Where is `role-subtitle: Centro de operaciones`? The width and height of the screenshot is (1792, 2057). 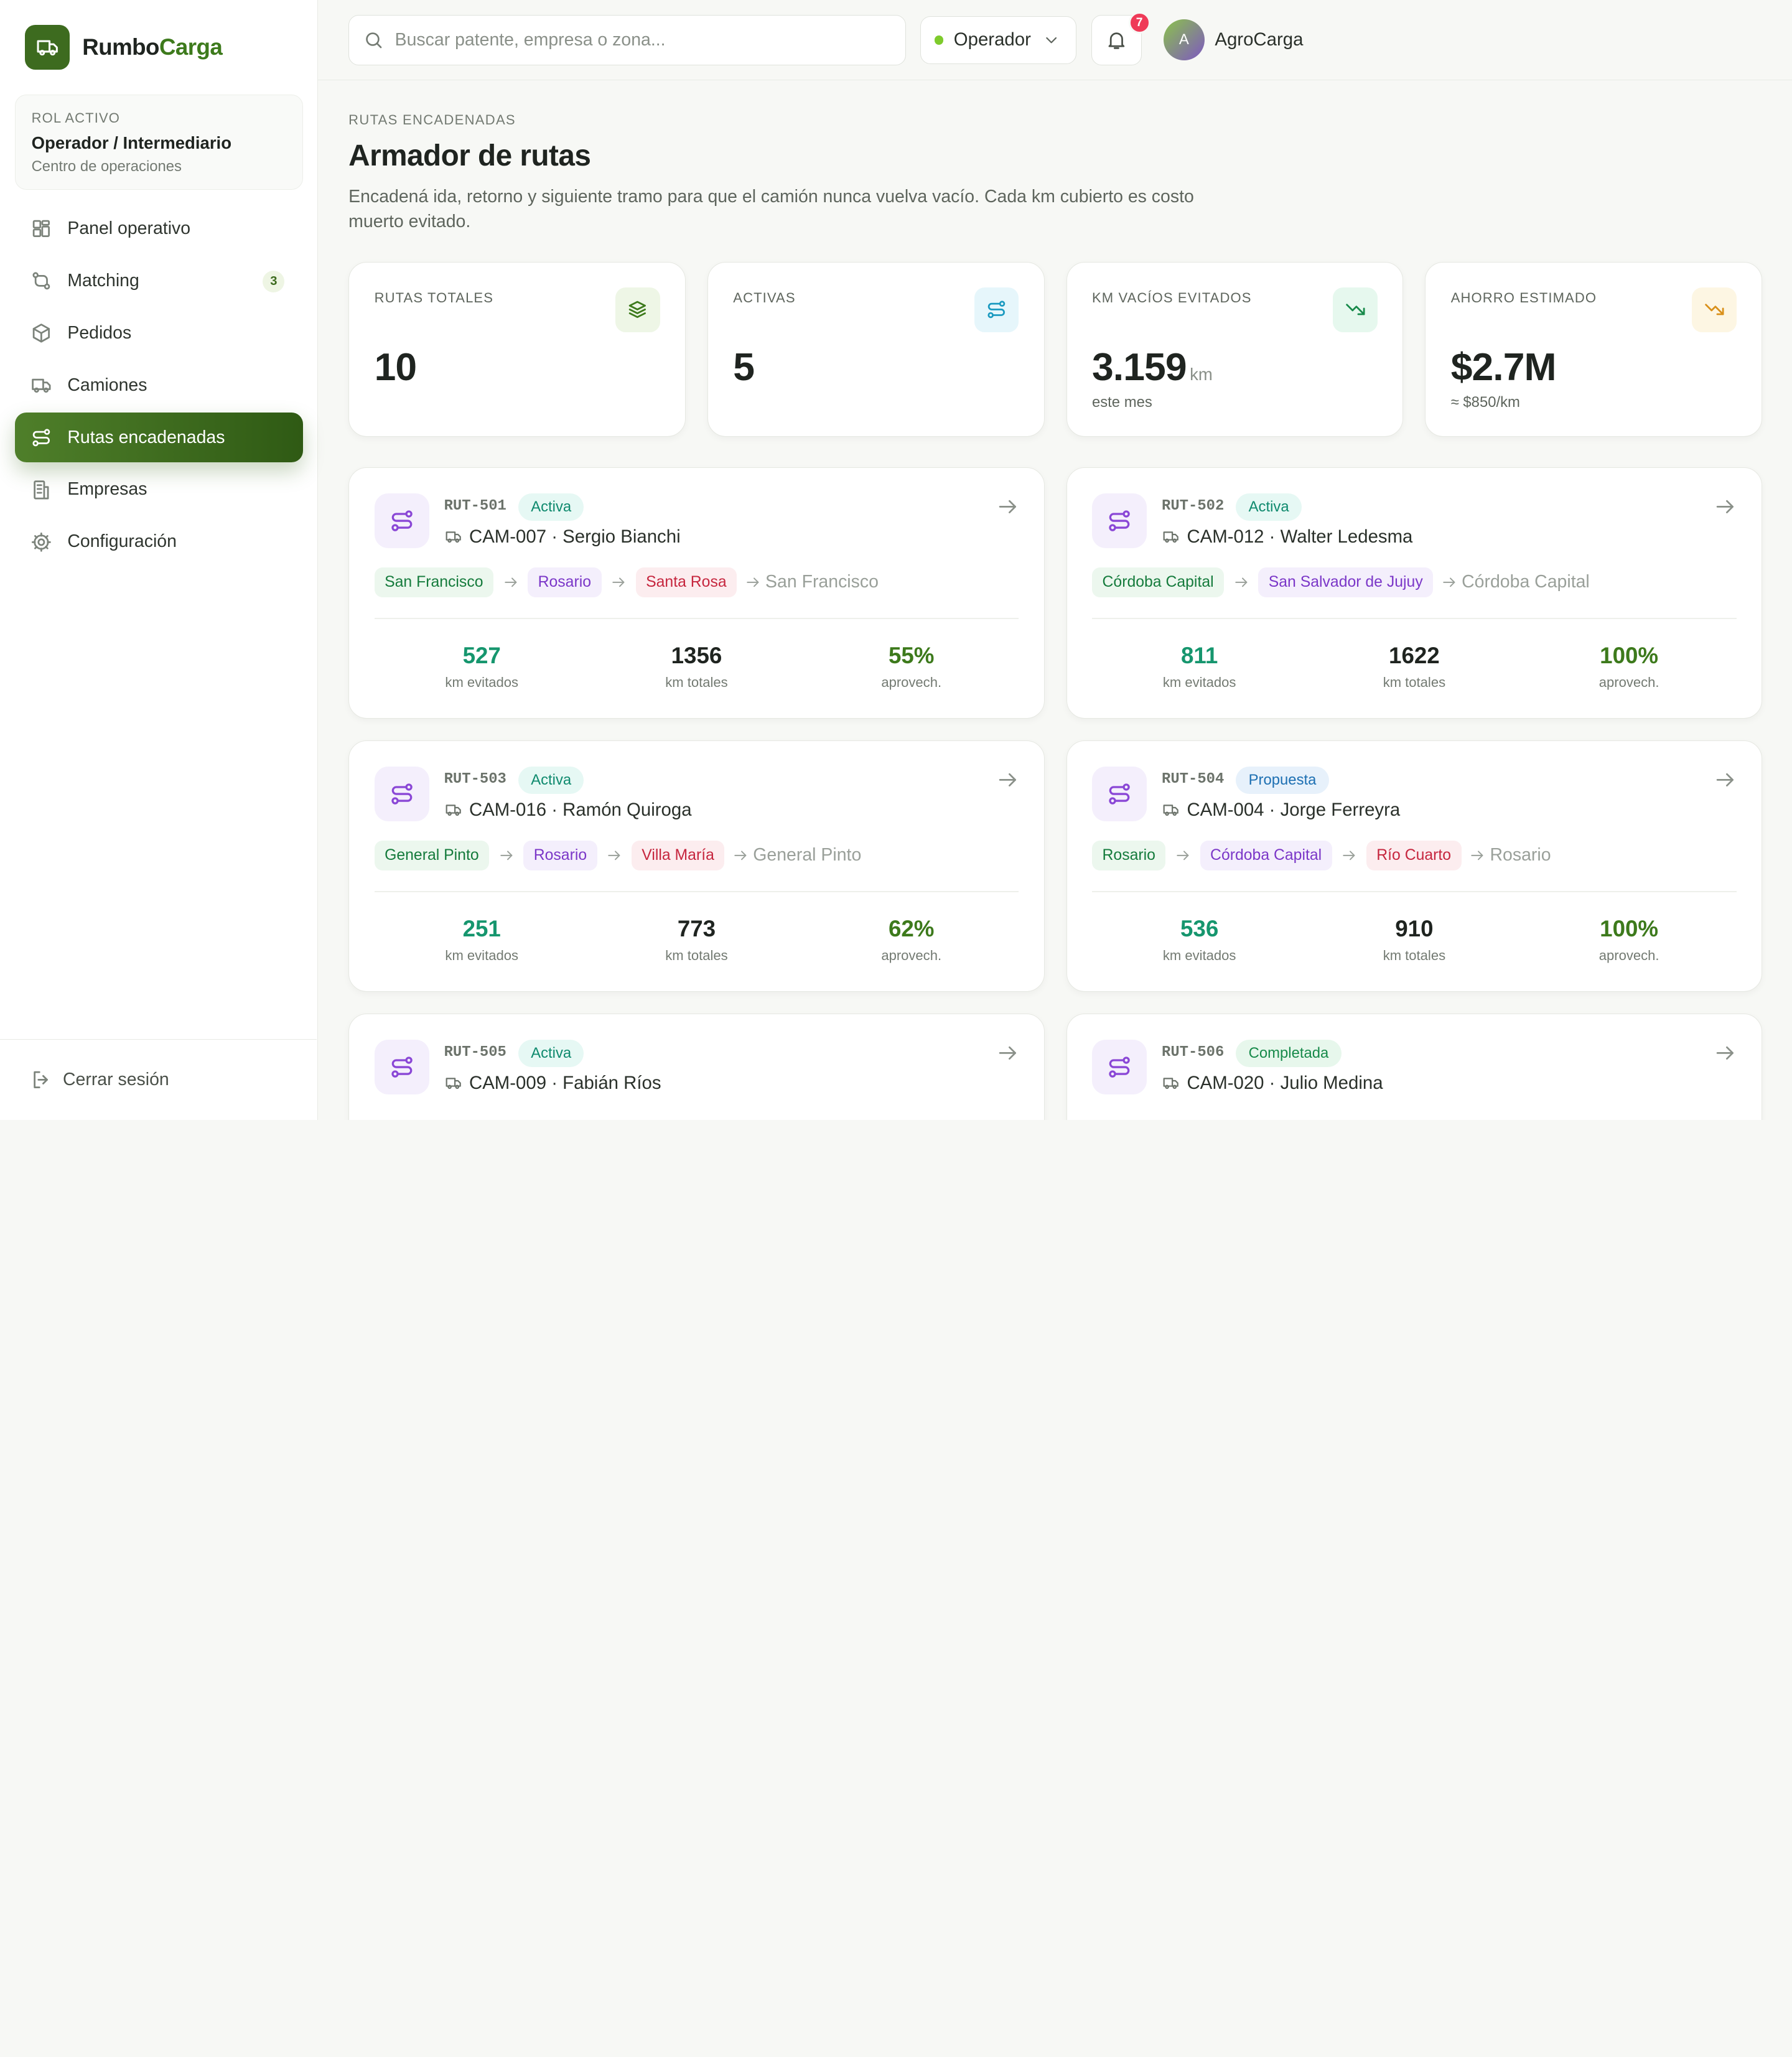
role-subtitle: Centro de operaciones is located at coordinates (107, 166).